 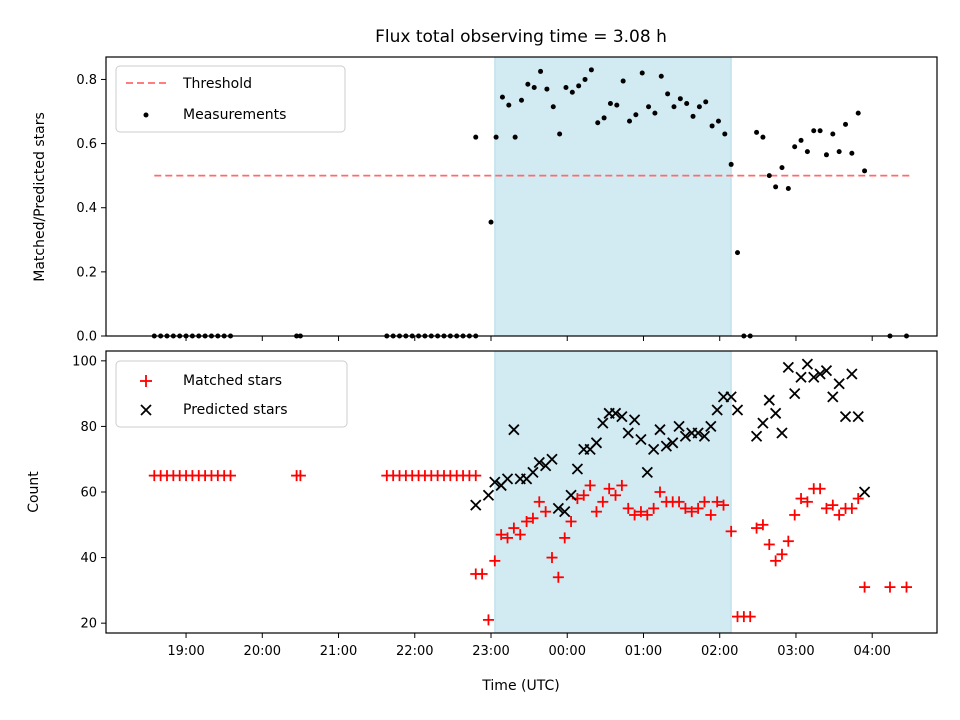 What do you see at coordinates (86, 272) in the screenshot?
I see `y-tick-label: 0.2` at bounding box center [86, 272].